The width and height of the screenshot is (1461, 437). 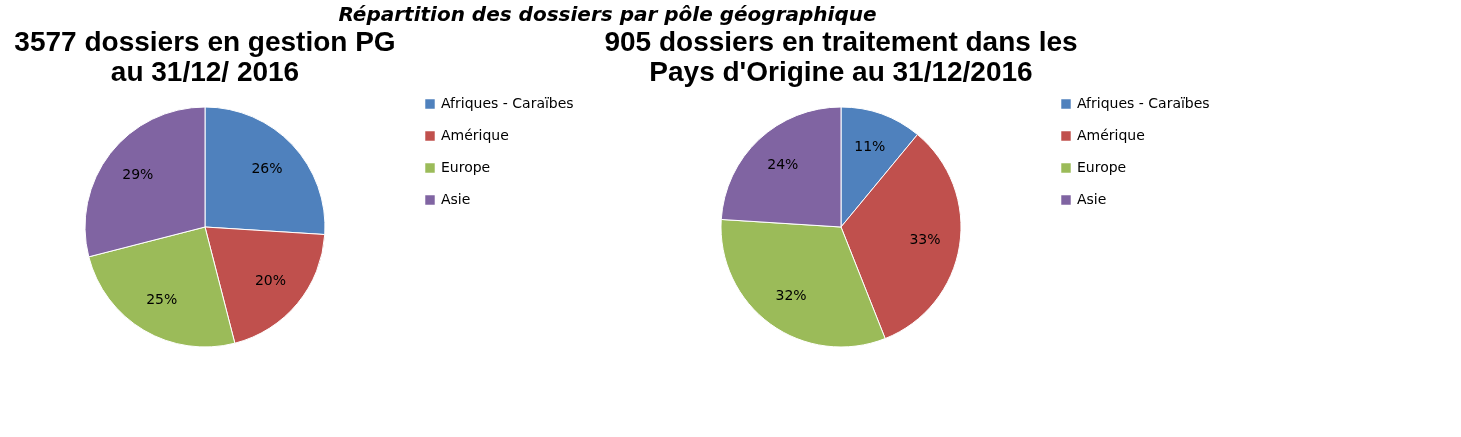 What do you see at coordinates (791, 294) in the screenshot?
I see `data-label: 32%` at bounding box center [791, 294].